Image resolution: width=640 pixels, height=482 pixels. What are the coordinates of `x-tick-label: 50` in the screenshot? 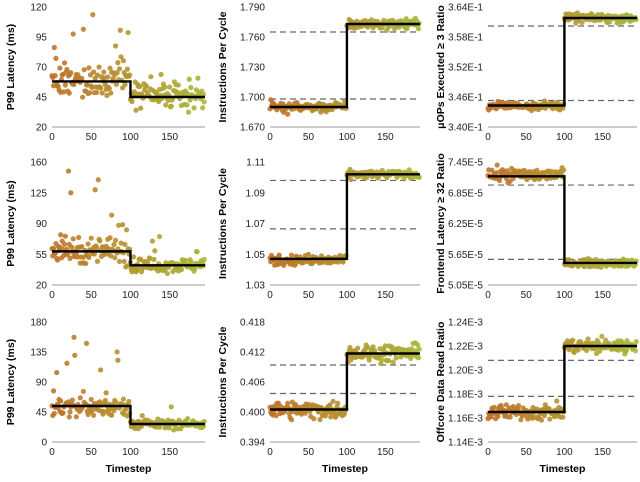 It's located at (92, 452).